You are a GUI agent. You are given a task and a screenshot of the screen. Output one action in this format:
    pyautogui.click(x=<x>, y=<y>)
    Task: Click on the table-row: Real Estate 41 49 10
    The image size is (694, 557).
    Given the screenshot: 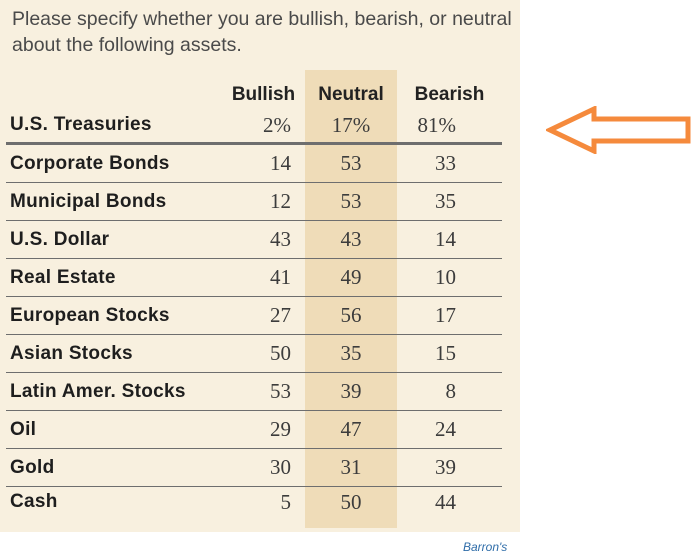 What is the action you would take?
    pyautogui.click(x=254, y=277)
    